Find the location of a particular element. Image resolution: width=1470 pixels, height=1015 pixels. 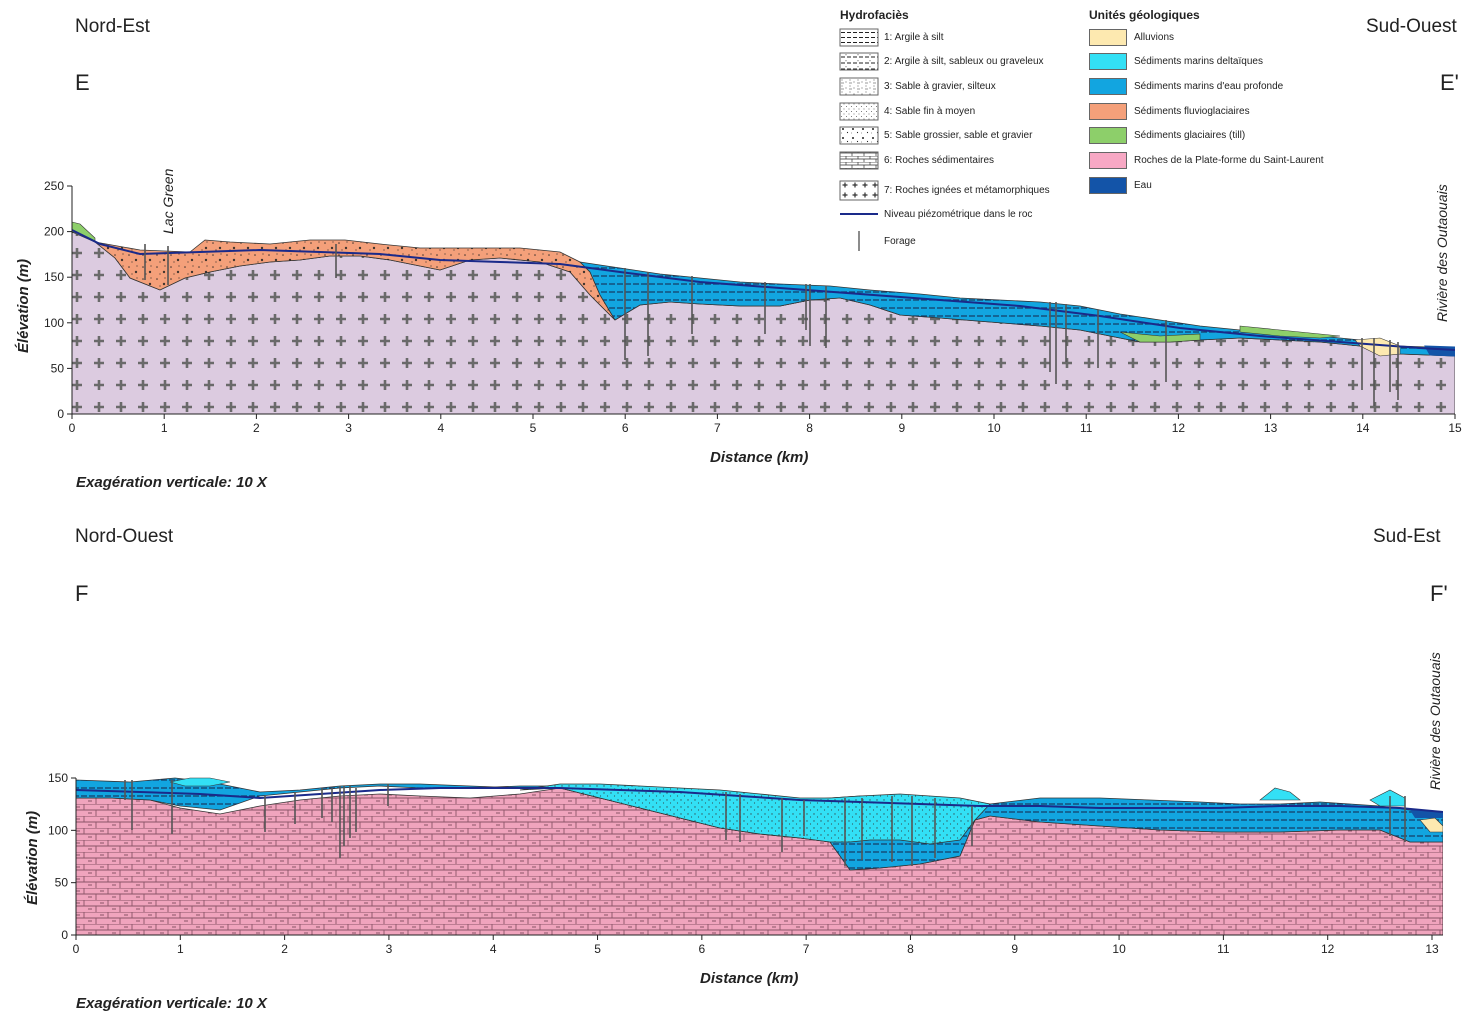

section-f-profile is located at coordinates (759, 856).